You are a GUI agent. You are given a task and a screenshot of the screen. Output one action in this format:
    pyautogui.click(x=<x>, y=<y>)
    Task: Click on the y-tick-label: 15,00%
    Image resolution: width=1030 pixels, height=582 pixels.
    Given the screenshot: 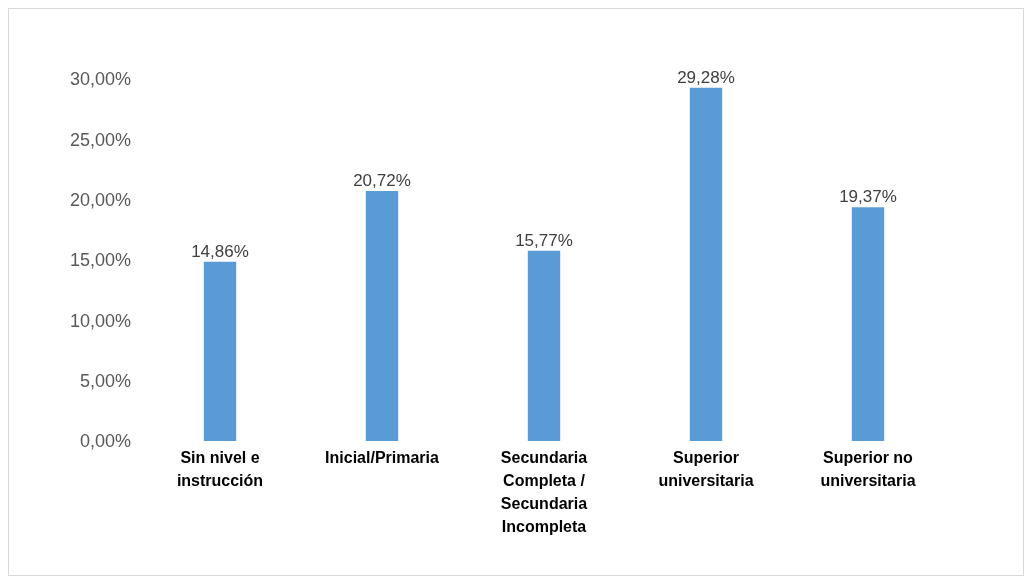 What is the action you would take?
    pyautogui.click(x=100, y=260)
    